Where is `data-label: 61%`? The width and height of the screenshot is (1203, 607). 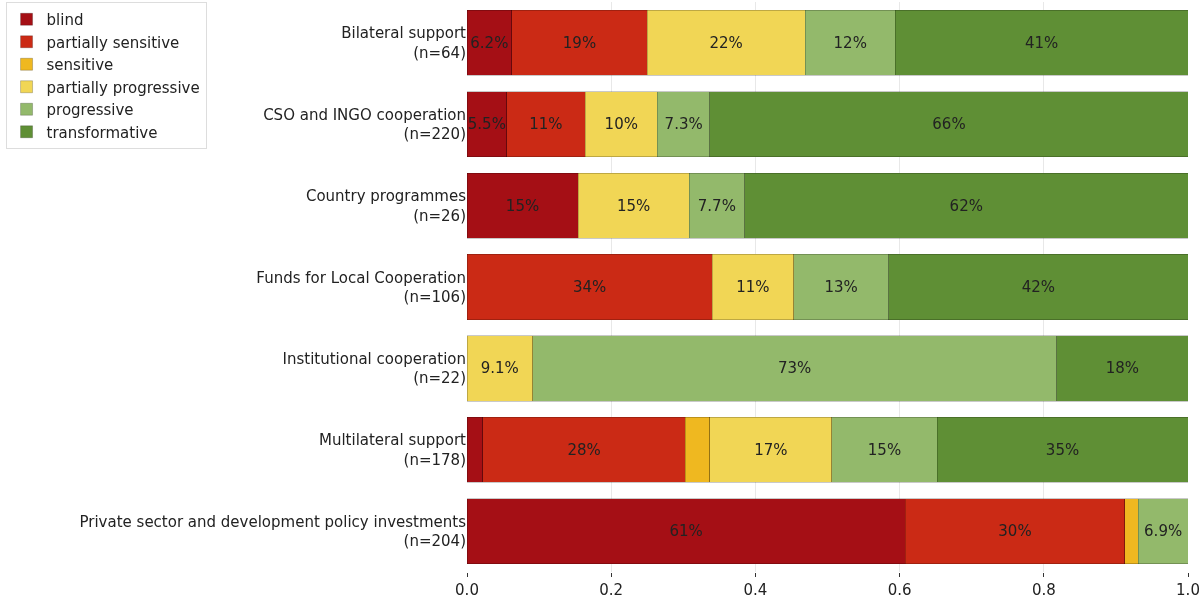 data-label: 61% is located at coordinates (686, 531).